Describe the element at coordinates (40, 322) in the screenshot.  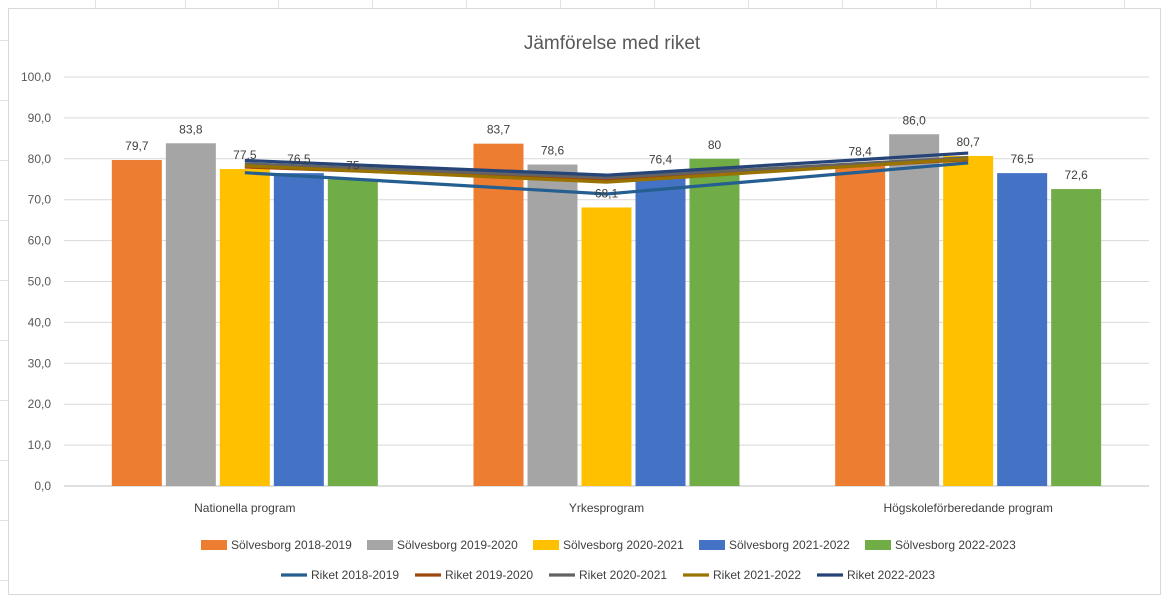
I see `y-tick-label: 40,0` at that location.